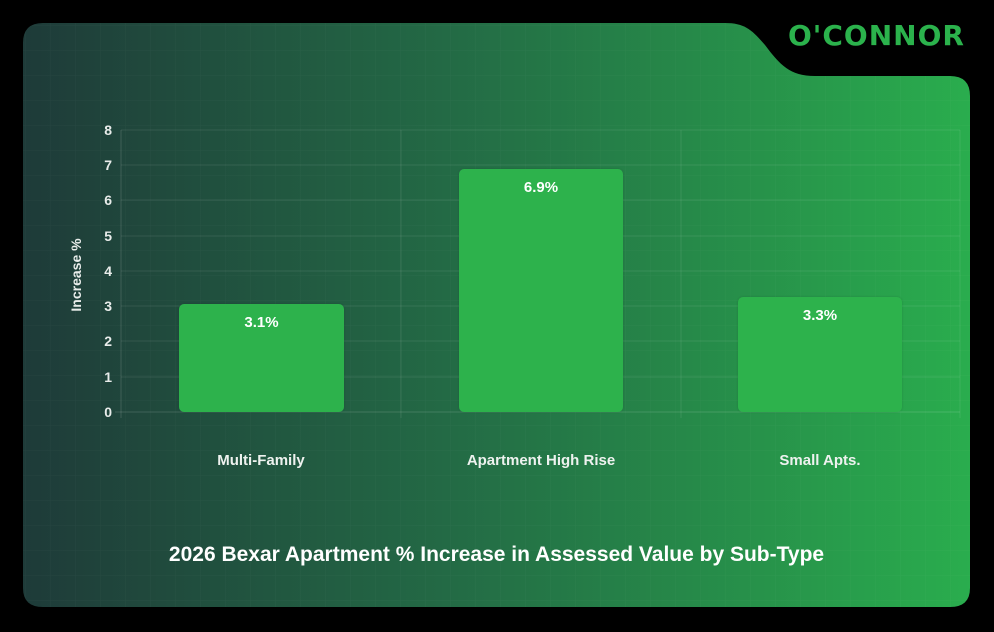  I want to click on y-tick-5: 5, so click(108, 236).